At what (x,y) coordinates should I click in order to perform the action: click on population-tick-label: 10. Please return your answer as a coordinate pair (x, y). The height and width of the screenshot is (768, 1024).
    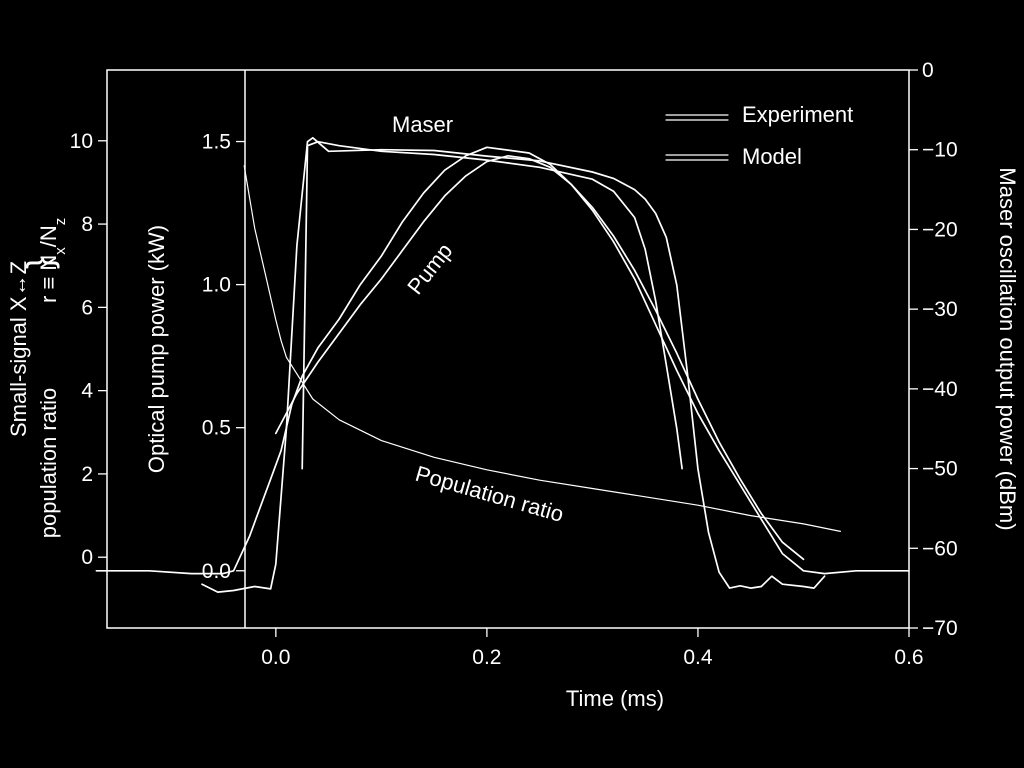
    Looking at the image, I should click on (81, 141).